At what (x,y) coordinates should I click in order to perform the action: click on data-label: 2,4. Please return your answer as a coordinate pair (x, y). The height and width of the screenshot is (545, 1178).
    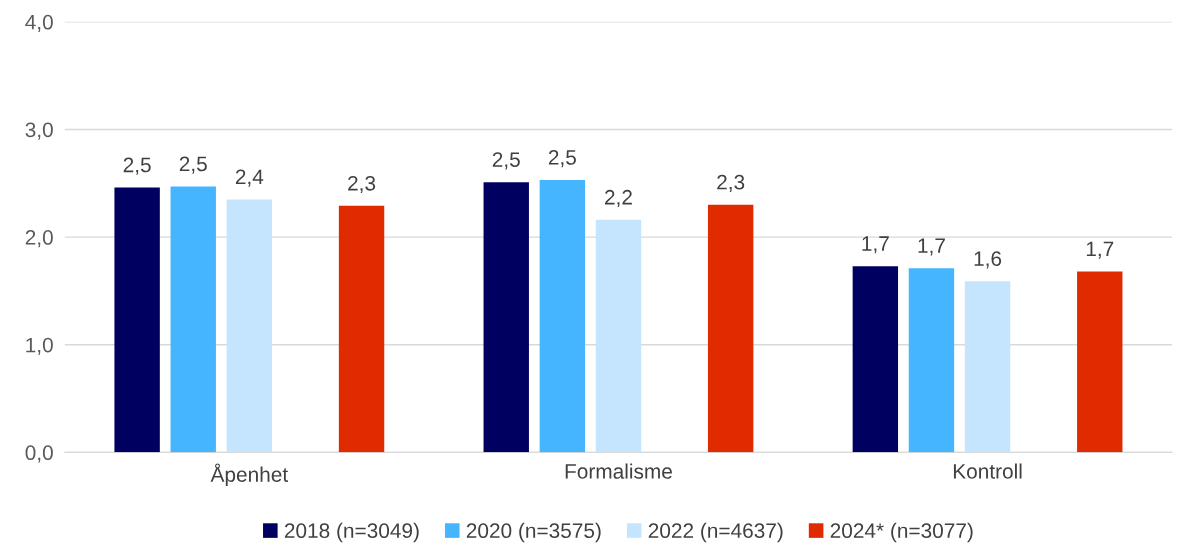
    Looking at the image, I should click on (249, 178).